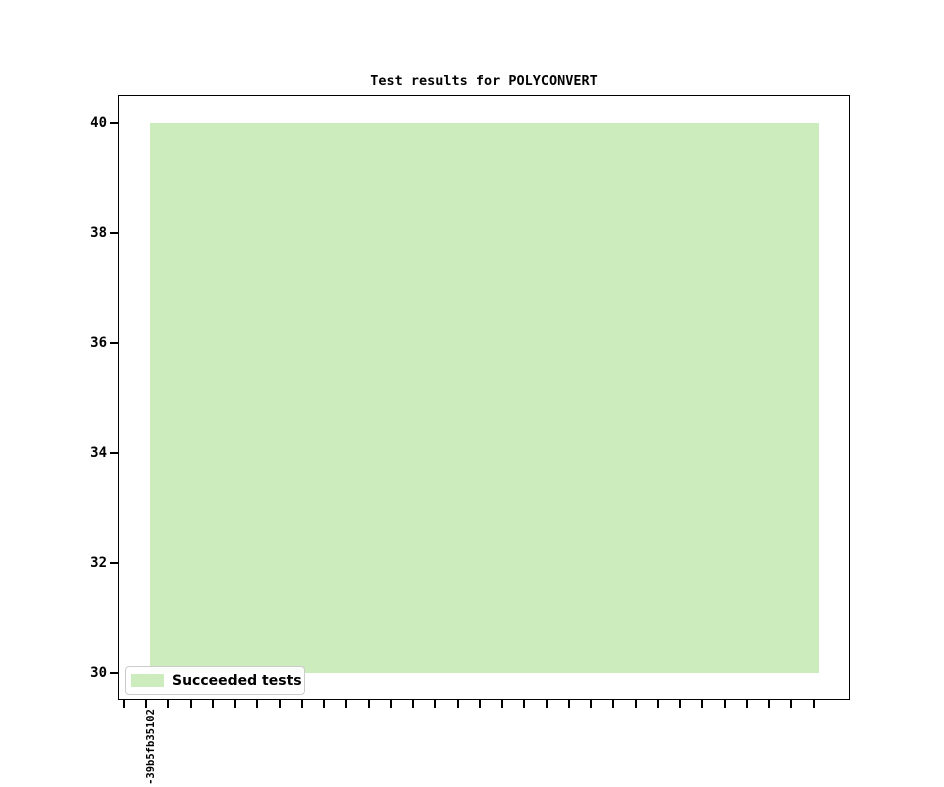  What do you see at coordinates (151, 747) in the screenshot?
I see `x-tick-label: -39b5fb35102` at bounding box center [151, 747].